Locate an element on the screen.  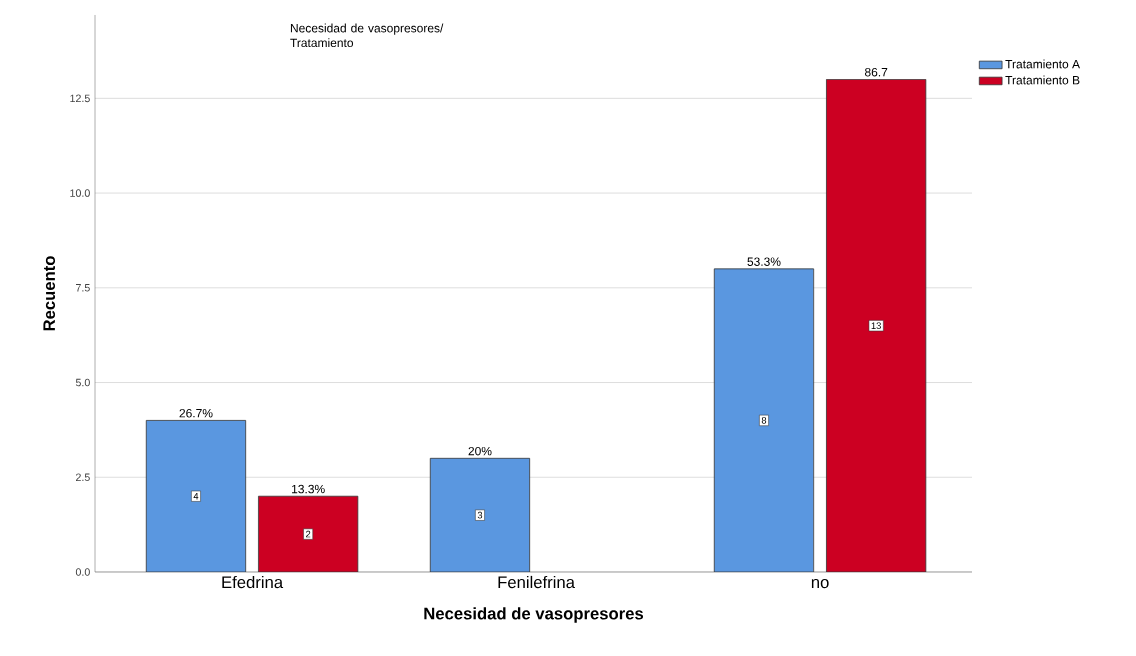
y-tick-label: 12.5 is located at coordinates (80, 98).